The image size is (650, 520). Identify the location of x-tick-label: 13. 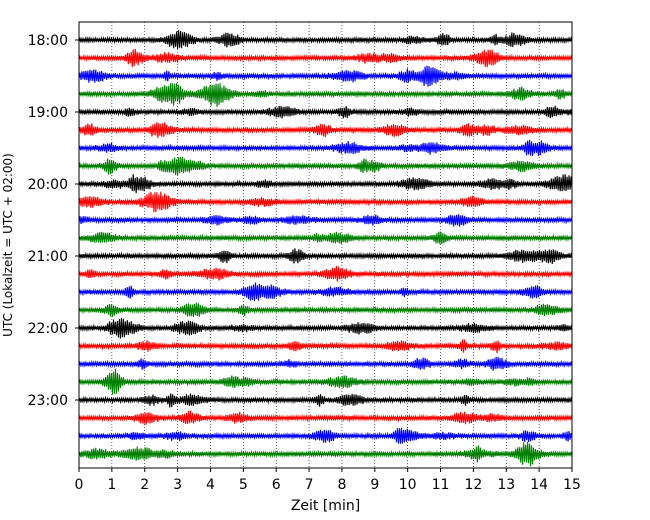
(506, 485).